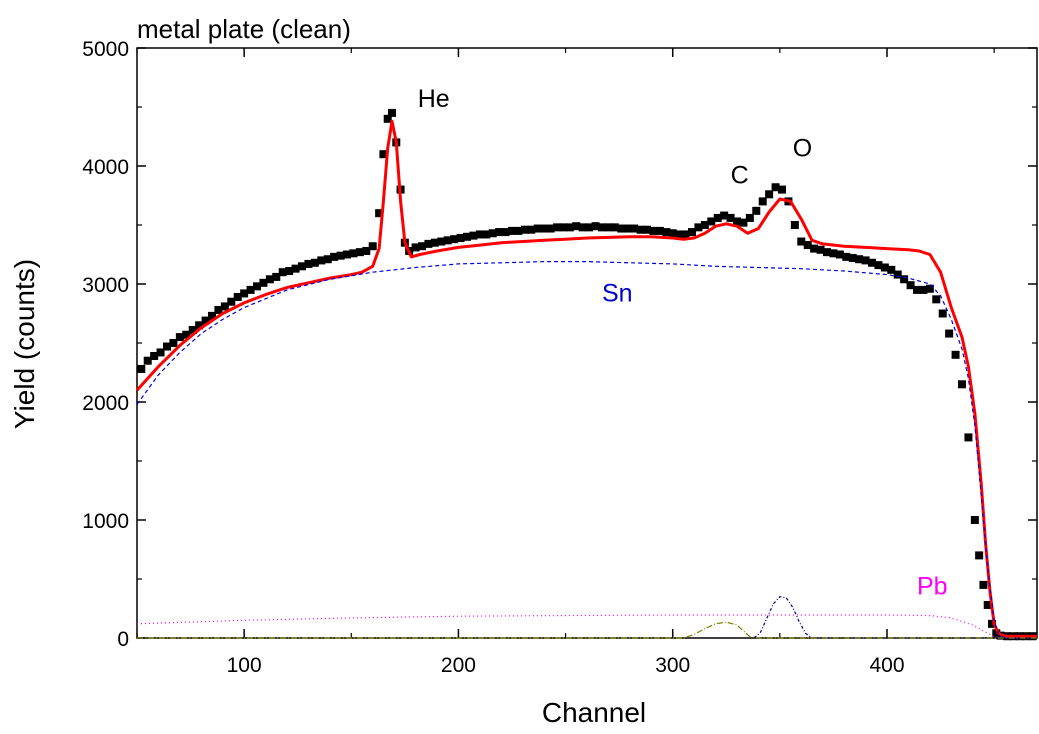 This screenshot has width=1039, height=734. I want to click on annotation-label: Sn, so click(617, 294).